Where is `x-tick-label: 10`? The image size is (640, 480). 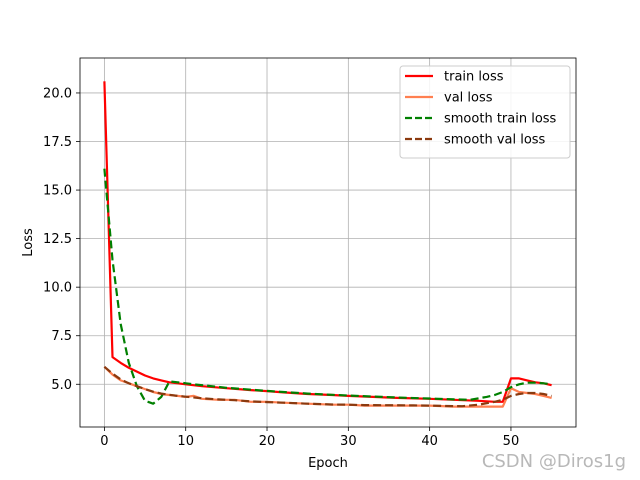 x-tick-label: 10 is located at coordinates (185, 441).